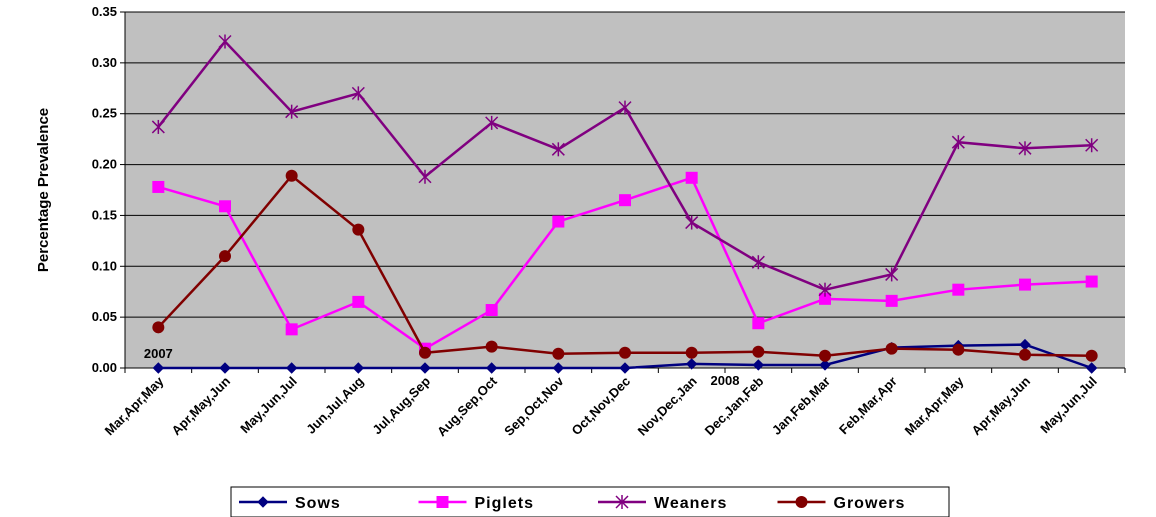 This screenshot has height=517, width=1156. I want to click on legend-label: Weaners, so click(690, 503).